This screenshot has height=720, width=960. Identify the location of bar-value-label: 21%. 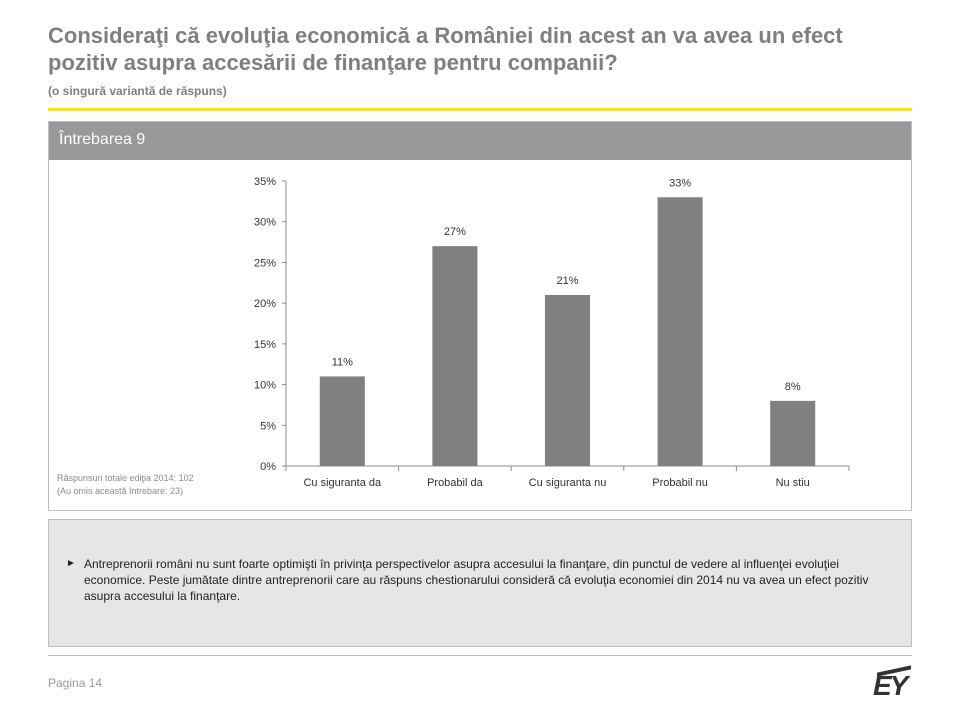
(567, 281).